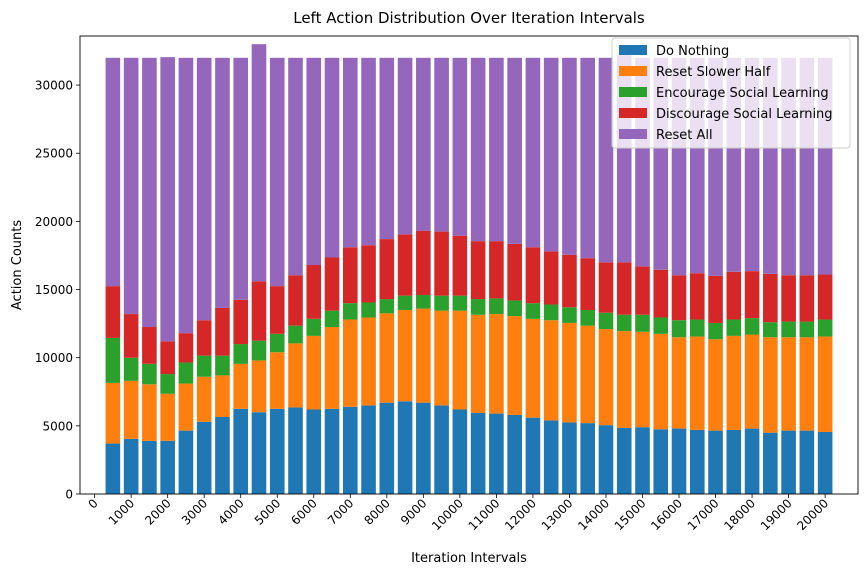 This screenshot has width=868, height=578. Describe the element at coordinates (54, 222) in the screenshot. I see `y-tick-label: 20000` at that location.